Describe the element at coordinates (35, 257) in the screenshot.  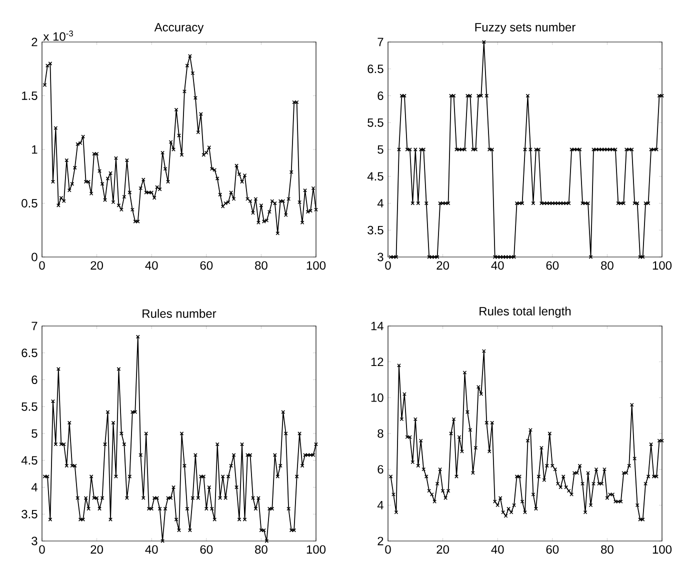
I see `y-tick-label: 0` at that location.